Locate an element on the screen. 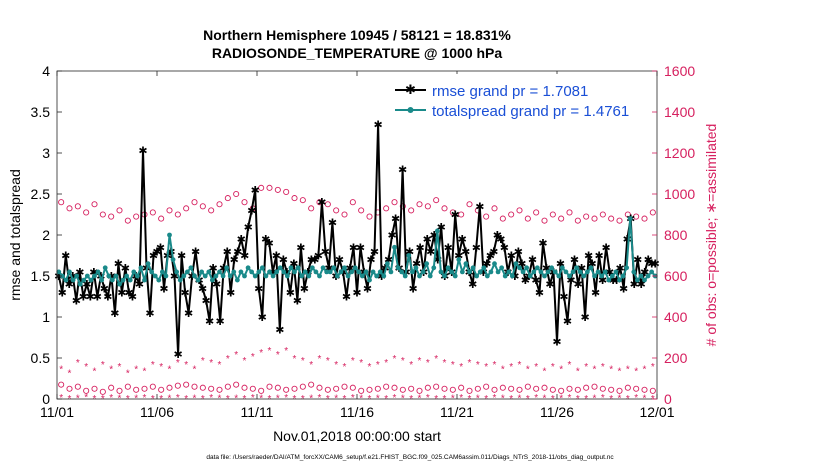  x-tick-label: 11/06 is located at coordinates (157, 412).